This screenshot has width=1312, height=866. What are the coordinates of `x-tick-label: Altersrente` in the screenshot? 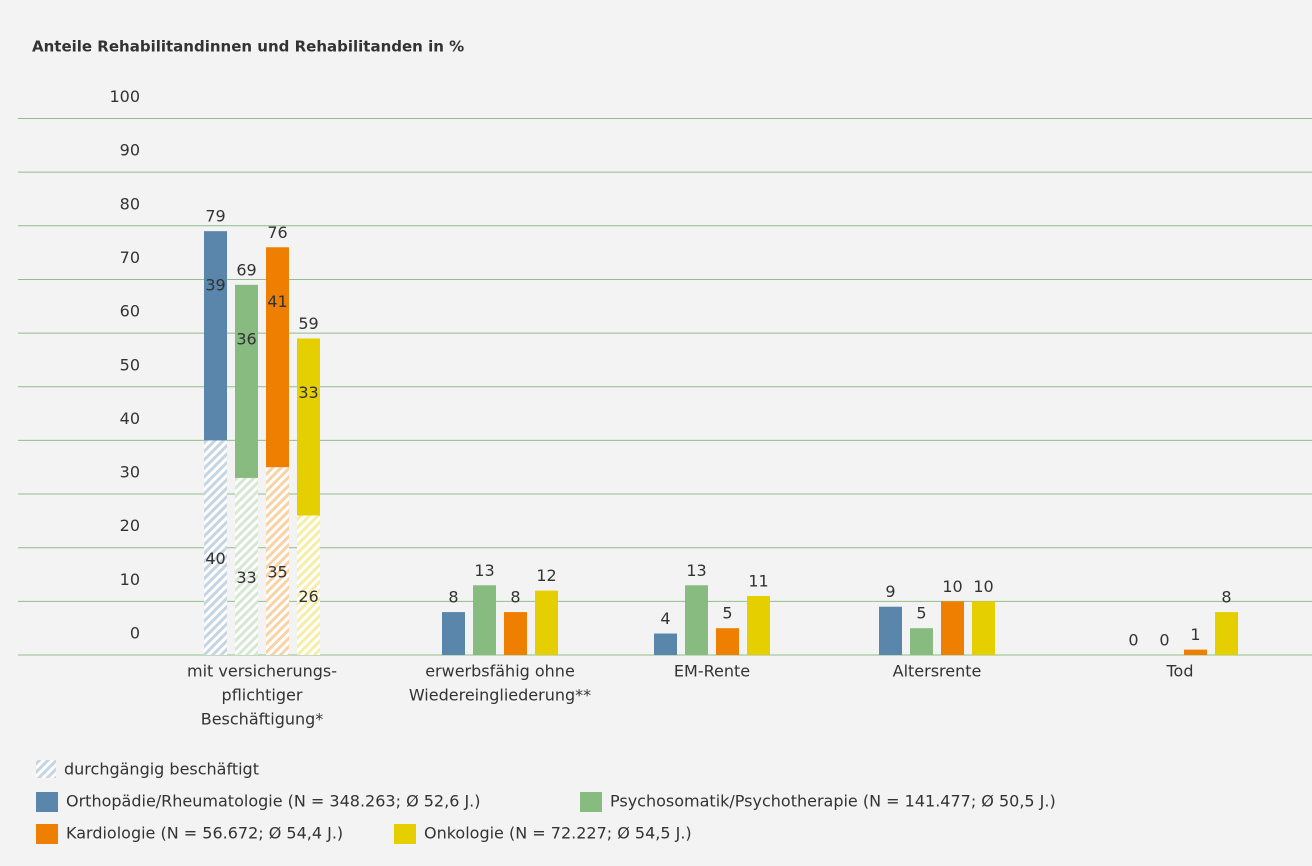 It's located at (937, 671).